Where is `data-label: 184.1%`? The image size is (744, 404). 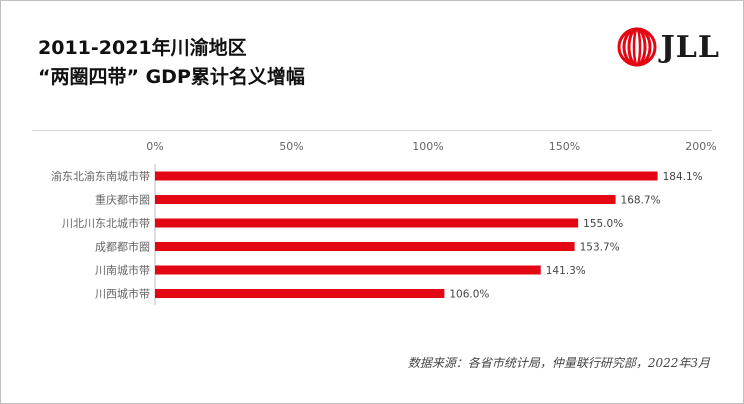 data-label: 184.1% is located at coordinates (683, 177).